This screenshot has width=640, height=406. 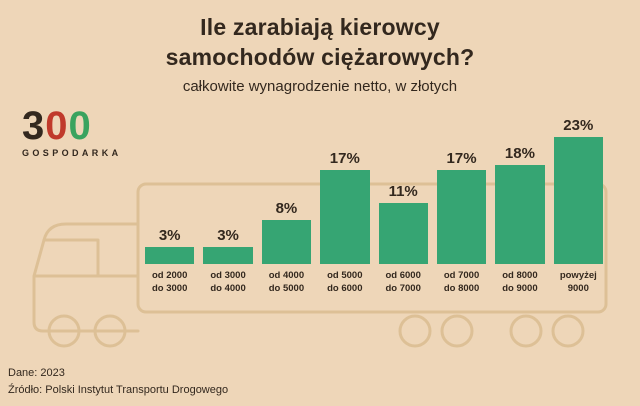 I want to click on logo-digit-3: 3, so click(x=34, y=126).